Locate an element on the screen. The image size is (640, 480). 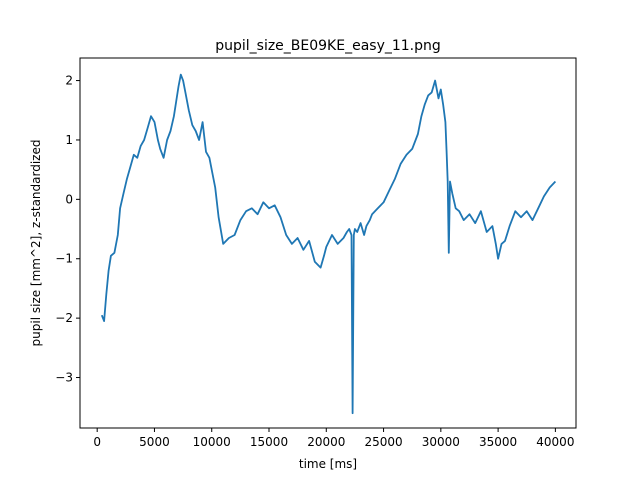
x-tick-label: 10000 is located at coordinates (212, 442).